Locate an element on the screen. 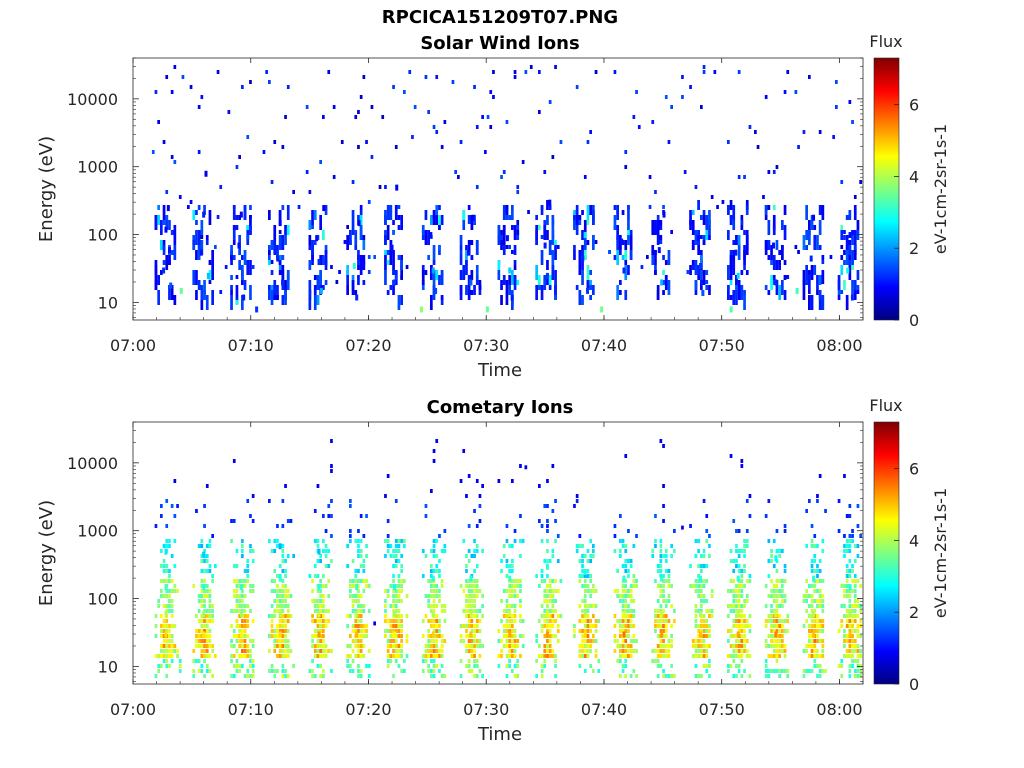  x-tick-label: 07:20 is located at coordinates (368, 345).